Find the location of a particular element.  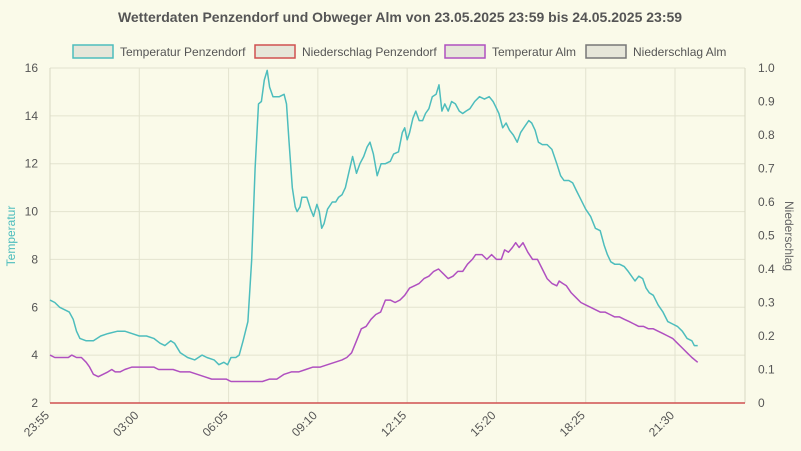

y-axis-right-ticks: 0 0.1 0.2 0.3 0.4 0.5 0.6 0.7 0.8 0.9 1.0 is located at coordinates (766, 235).